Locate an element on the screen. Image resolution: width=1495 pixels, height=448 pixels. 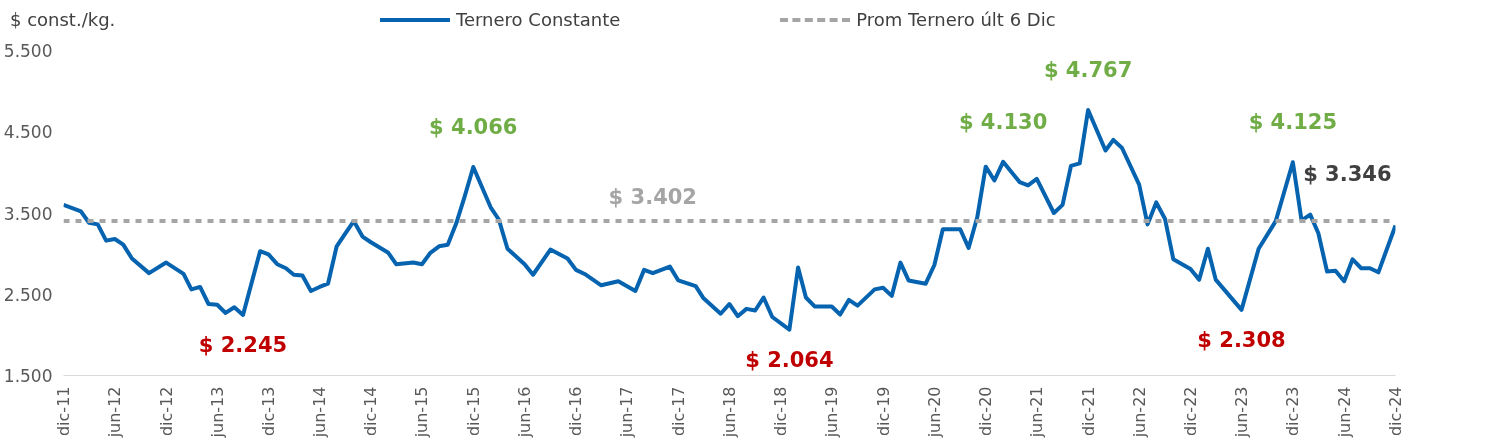
y-tick-label: 2.500 is located at coordinates (28, 294).